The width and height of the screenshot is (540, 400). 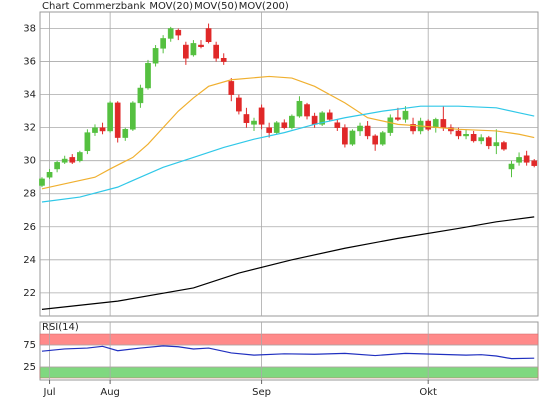 What do you see at coordinates (29, 62) in the screenshot?
I see `y-tick-label: 36` at bounding box center [29, 62].